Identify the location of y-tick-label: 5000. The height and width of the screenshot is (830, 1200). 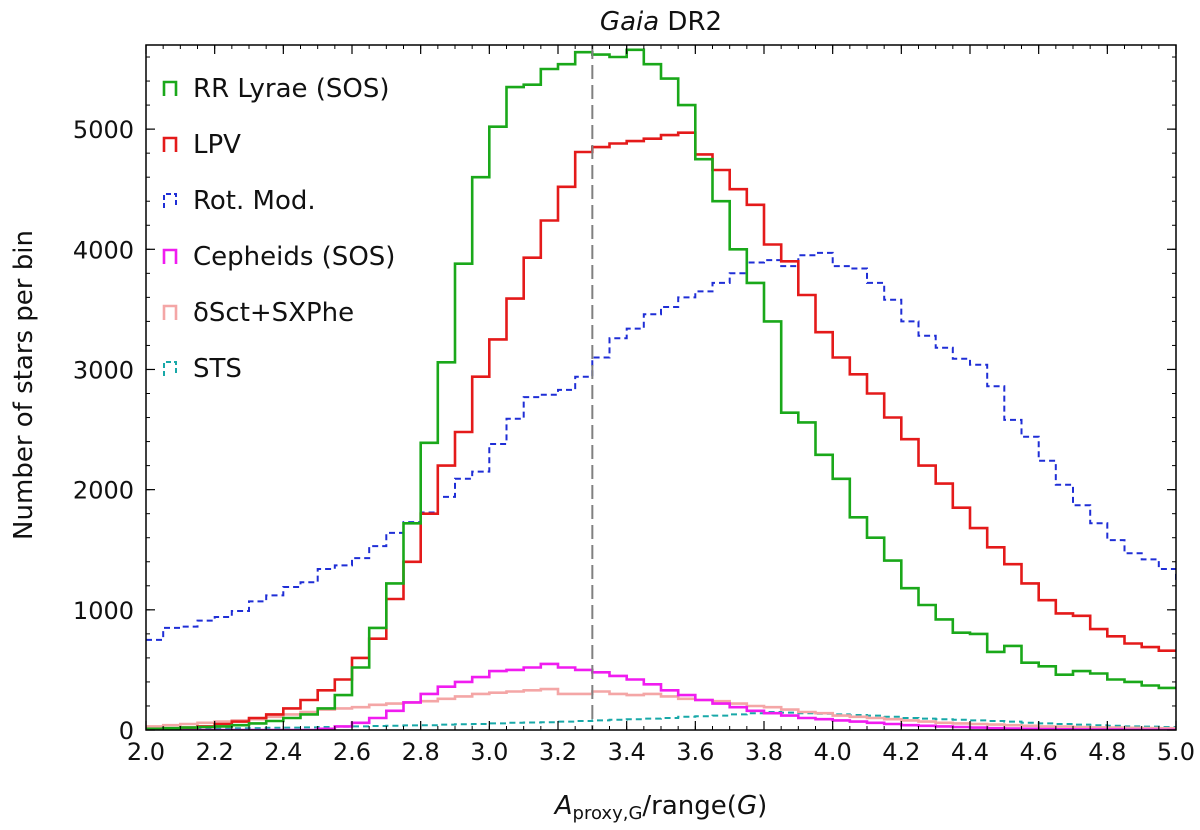
(103, 130).